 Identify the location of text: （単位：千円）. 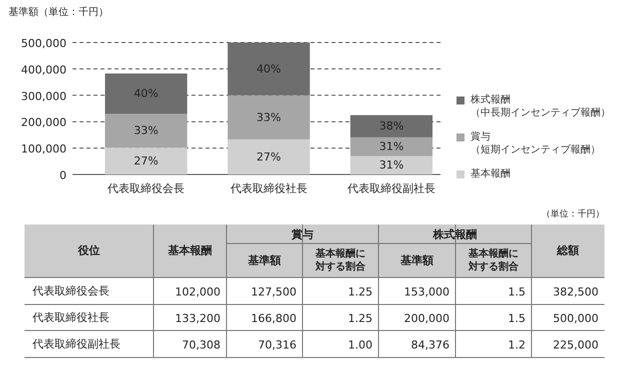
(573, 214).